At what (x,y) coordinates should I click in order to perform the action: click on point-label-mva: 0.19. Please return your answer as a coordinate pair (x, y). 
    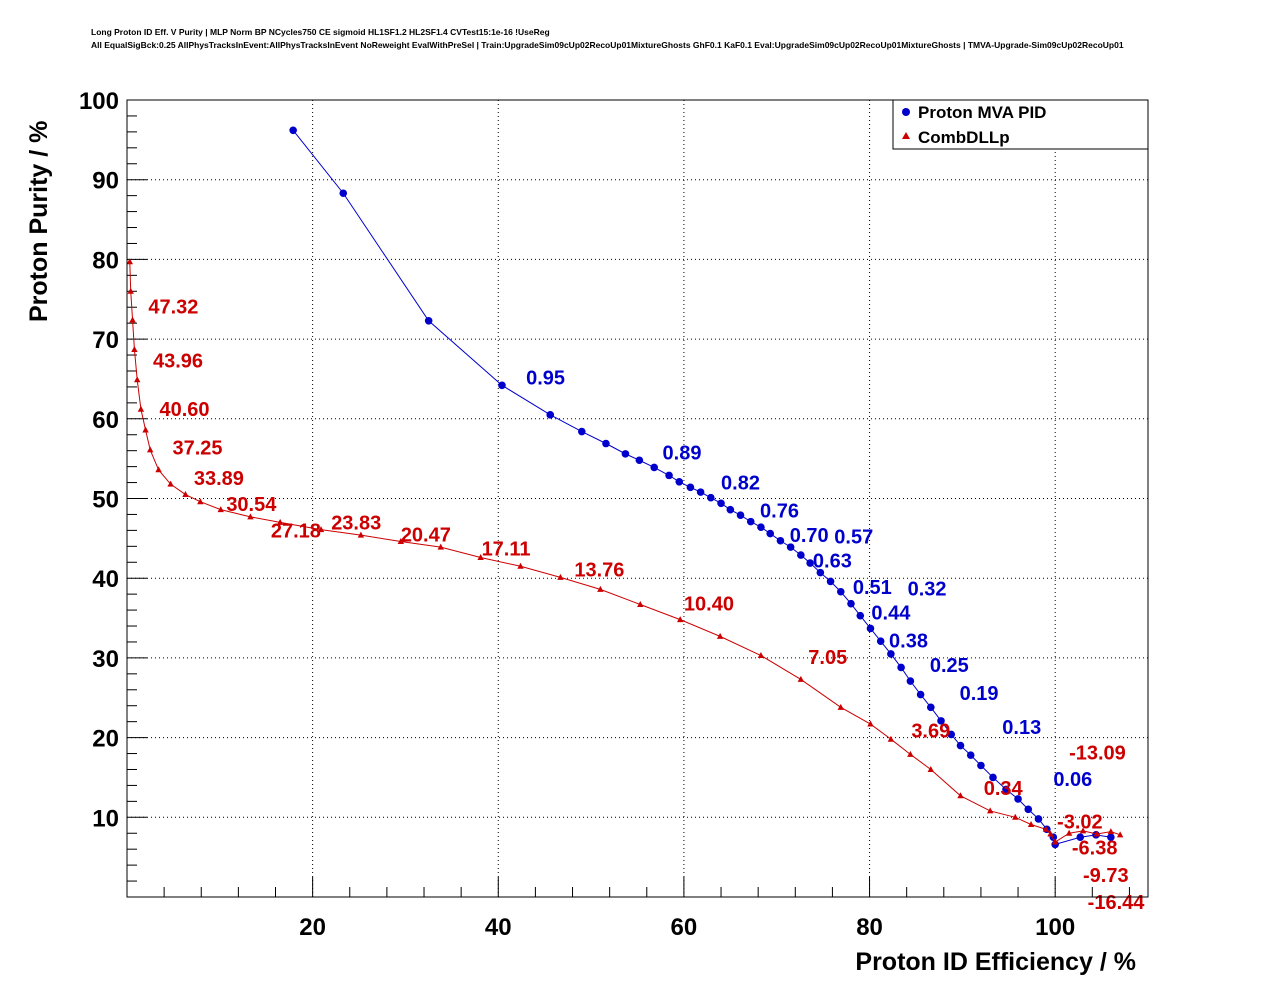
    Looking at the image, I should click on (979, 694).